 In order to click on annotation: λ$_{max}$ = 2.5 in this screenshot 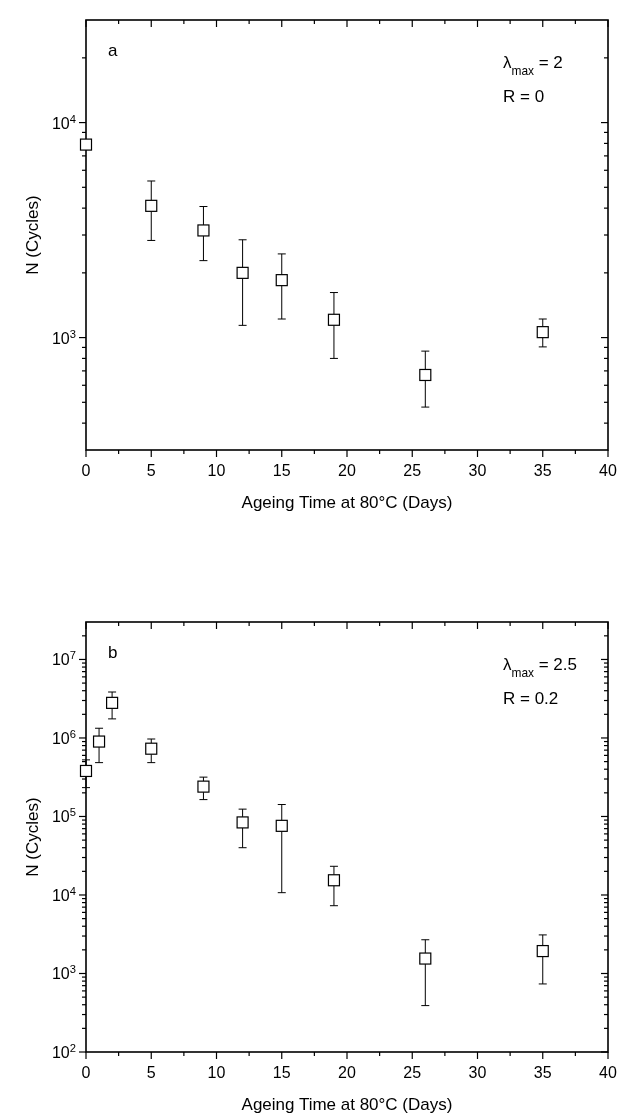, I will do `click(540, 667)`.